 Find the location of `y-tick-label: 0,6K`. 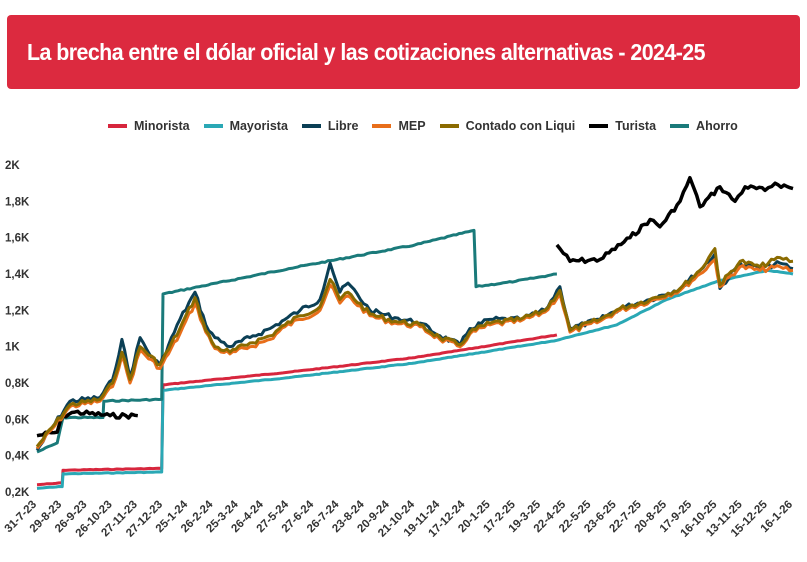

y-tick-label: 0,6K is located at coordinates (17, 420).